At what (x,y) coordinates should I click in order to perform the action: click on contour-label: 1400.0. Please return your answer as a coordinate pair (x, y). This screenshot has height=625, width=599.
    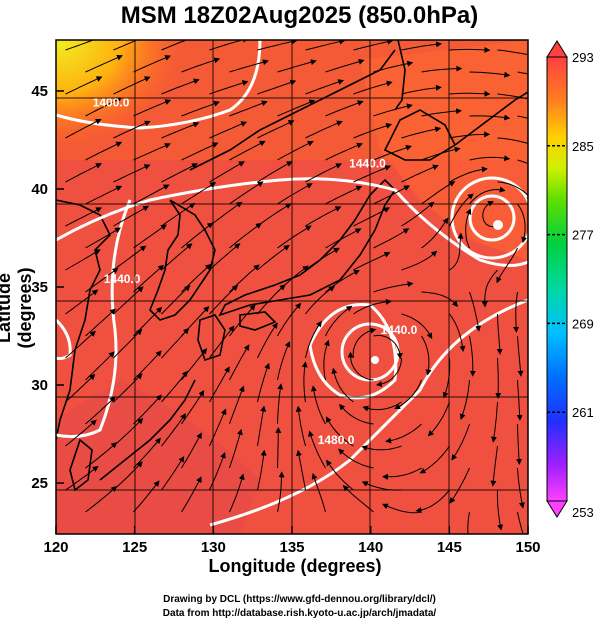
    Looking at the image, I should click on (111, 103).